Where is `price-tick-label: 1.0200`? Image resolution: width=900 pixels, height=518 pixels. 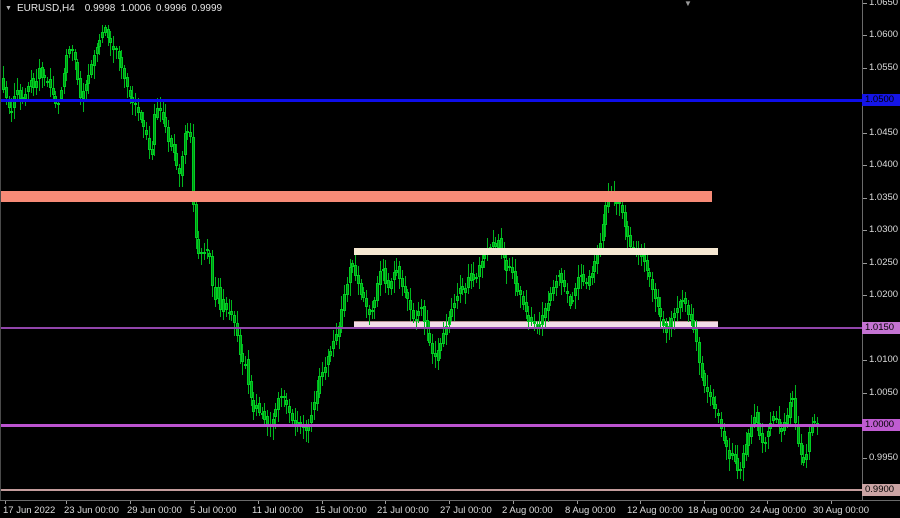
price-tick-label: 1.0200 is located at coordinates (884, 294).